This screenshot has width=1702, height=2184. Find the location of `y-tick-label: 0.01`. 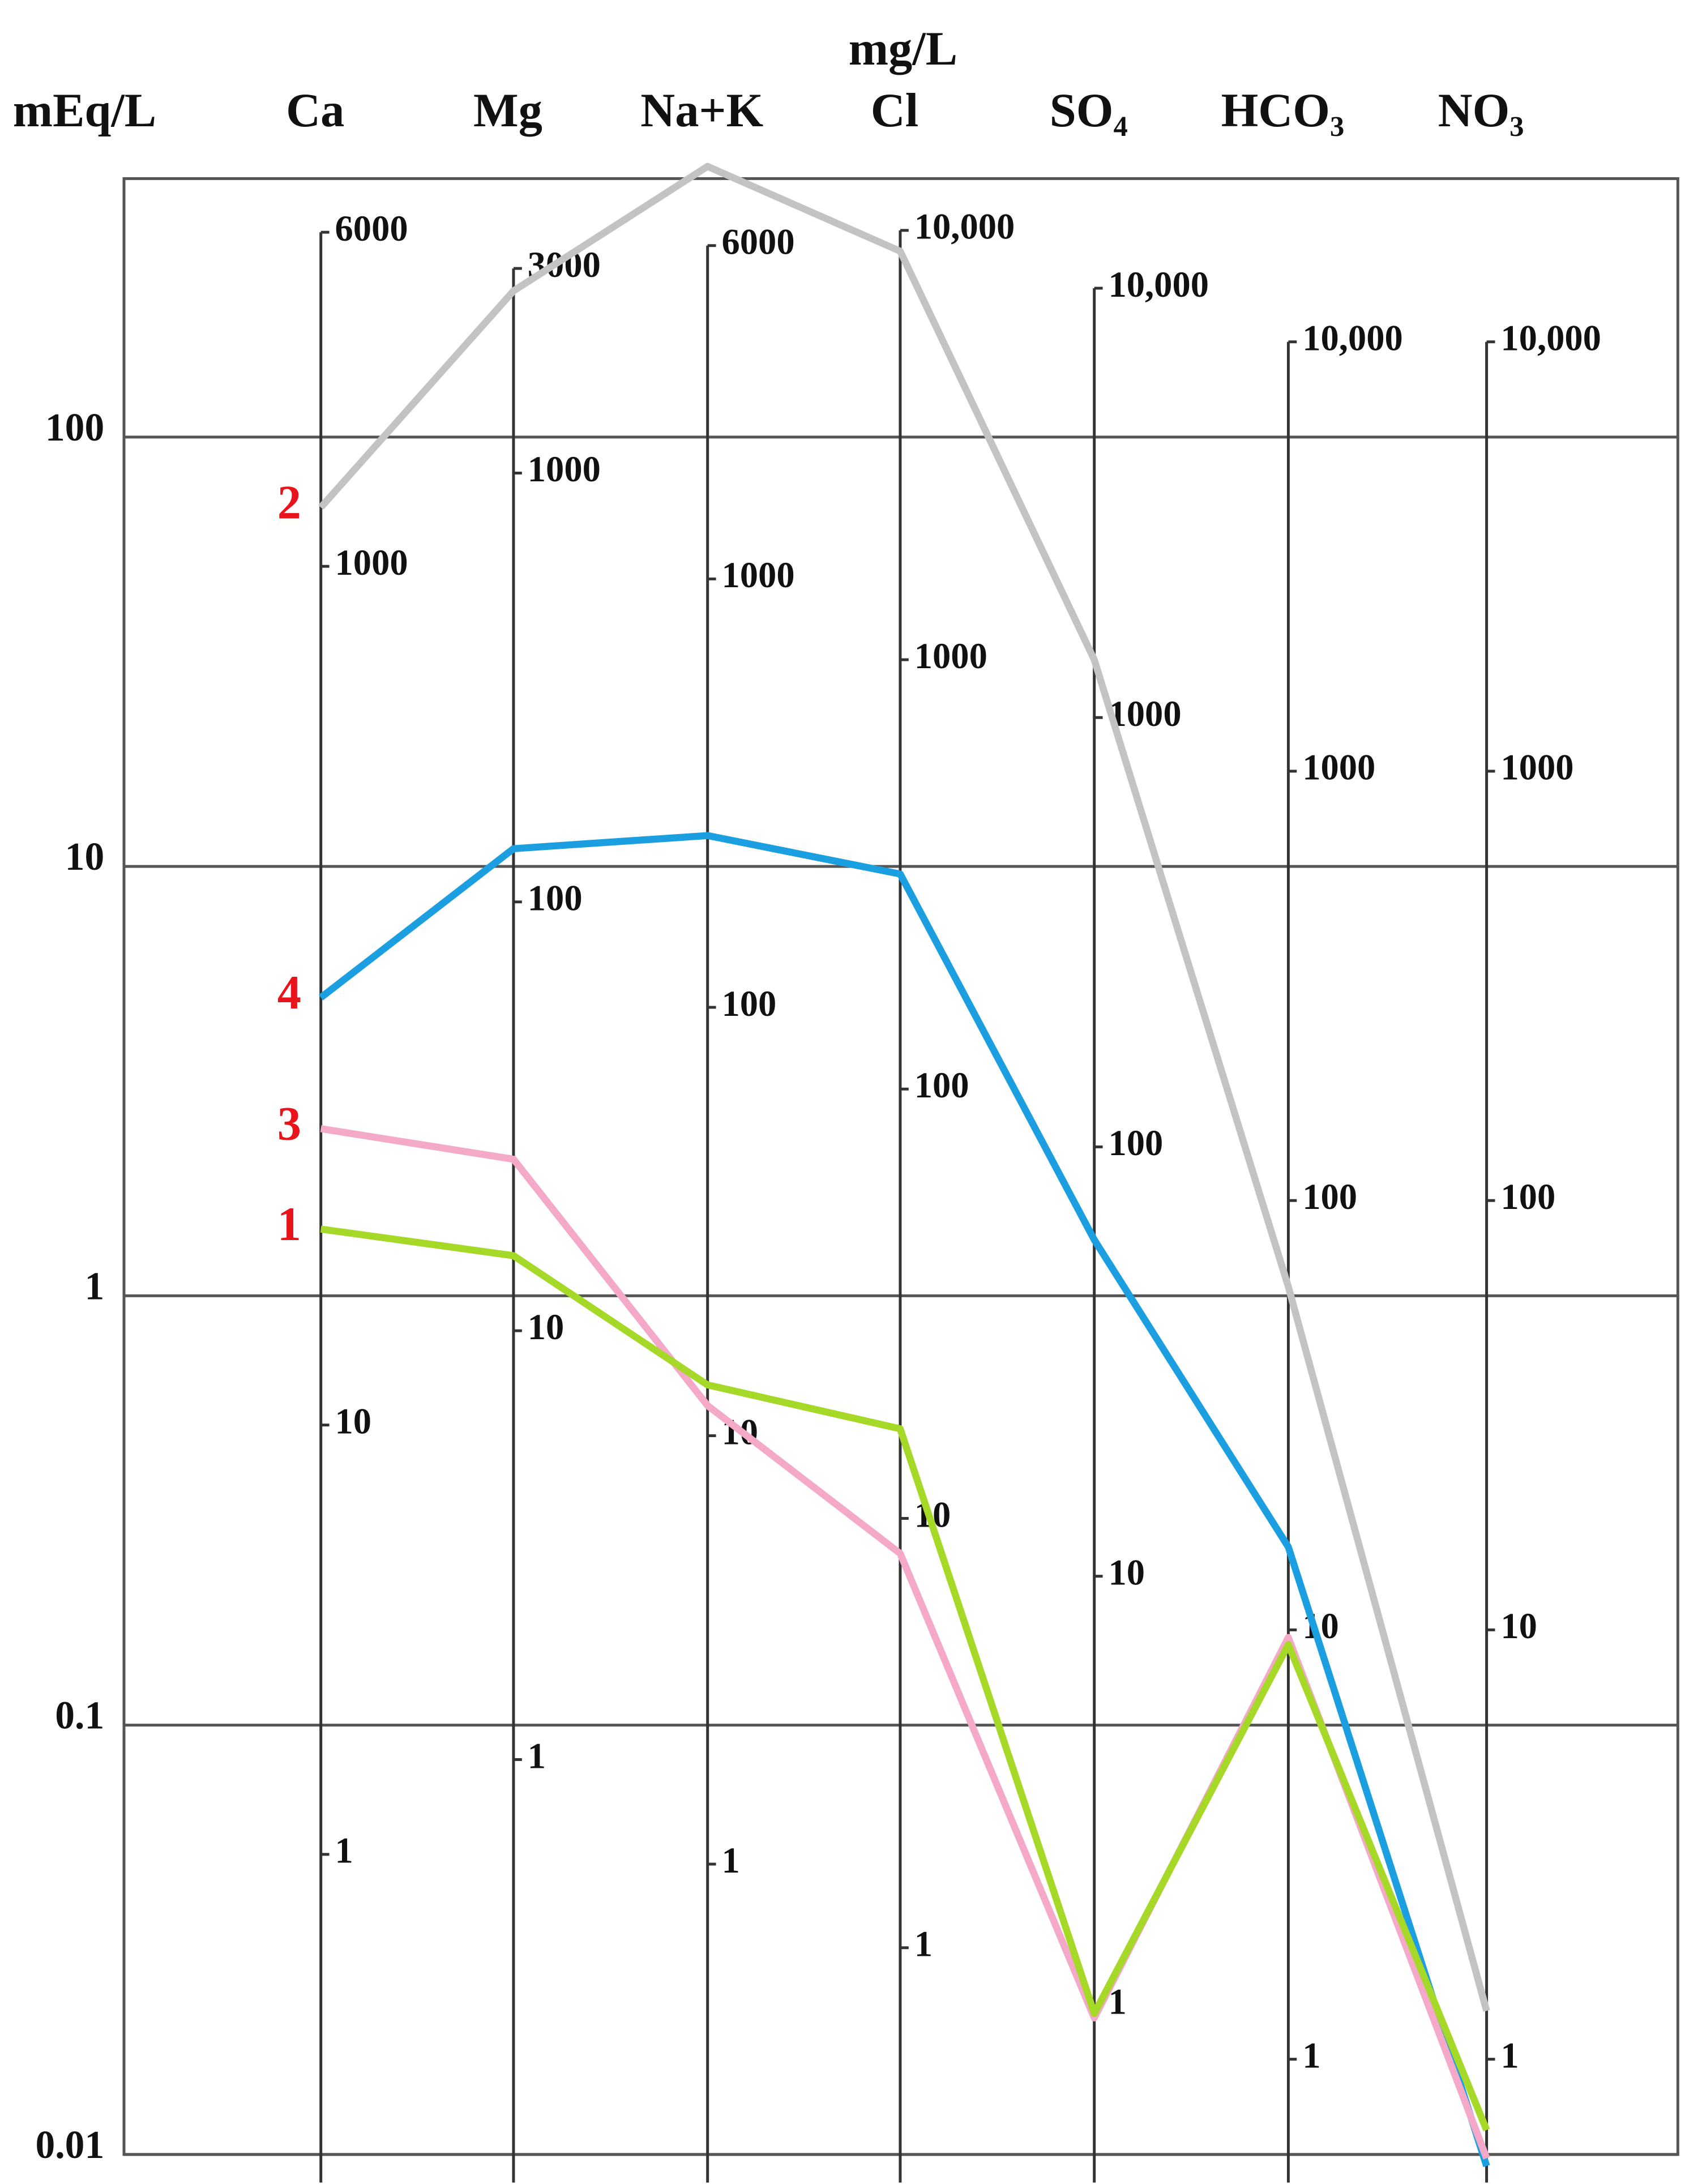

y-tick-label: 0.01 is located at coordinates (70, 2145).